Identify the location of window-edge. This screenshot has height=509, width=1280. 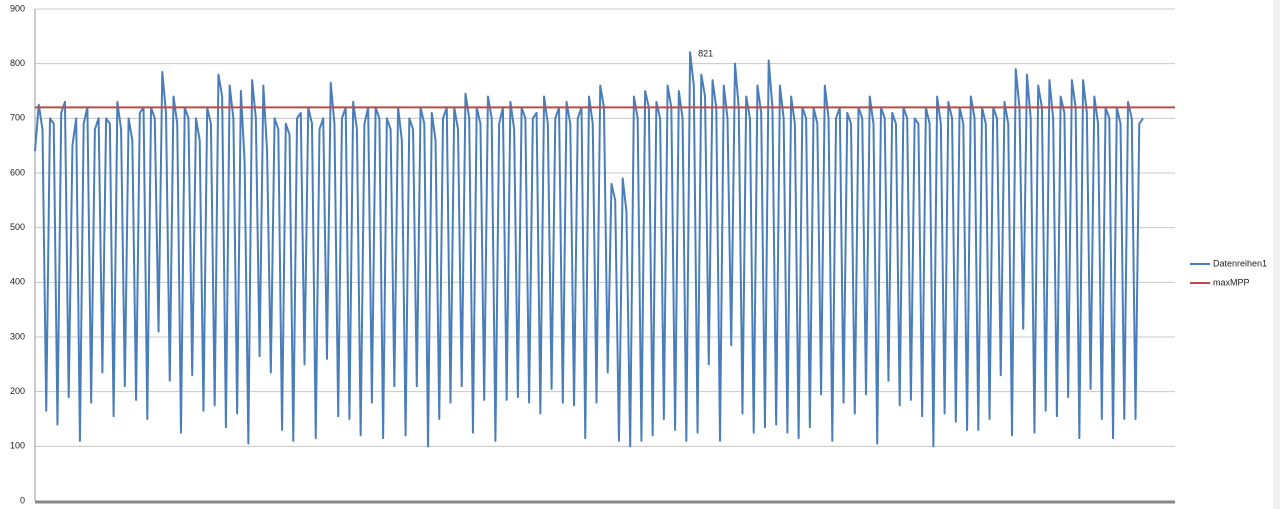
(1276, 254).